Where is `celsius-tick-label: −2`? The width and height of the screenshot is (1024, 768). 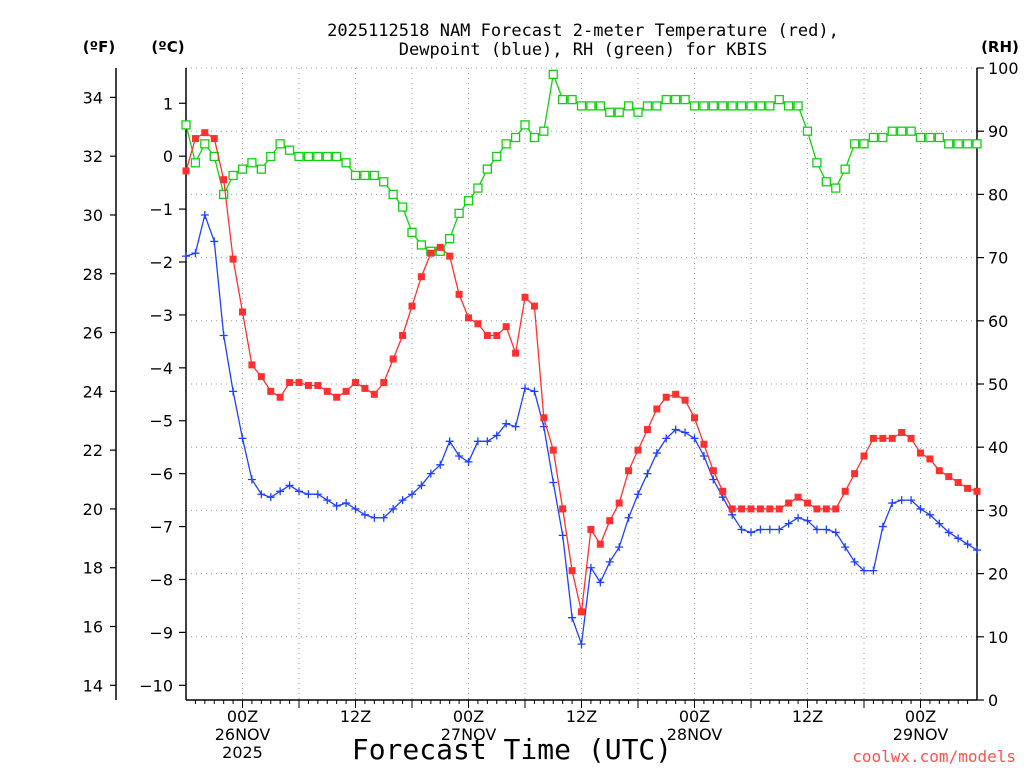
celsius-tick-label: −2 is located at coordinates (161, 262).